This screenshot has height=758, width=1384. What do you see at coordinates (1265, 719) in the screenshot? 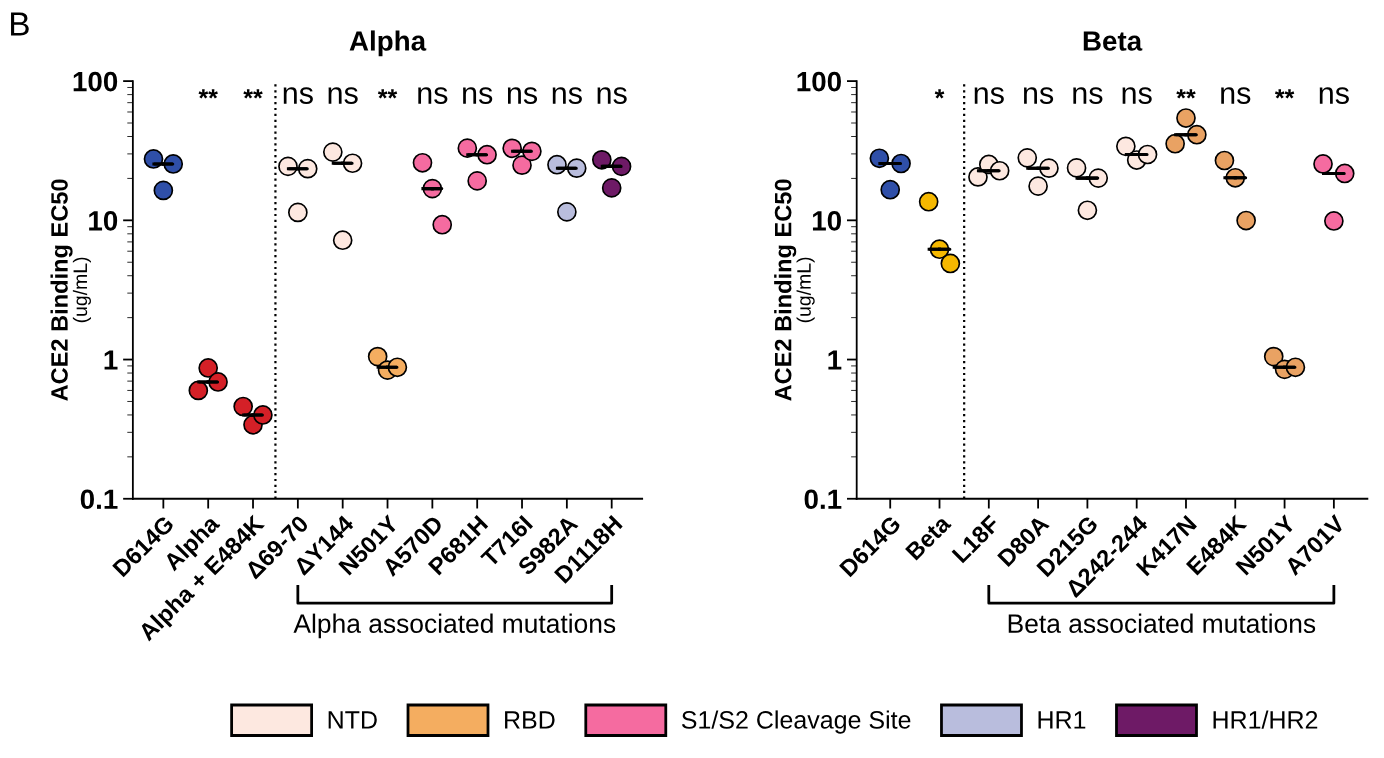
I see `legend-label: HR1/HR2` at bounding box center [1265, 719].